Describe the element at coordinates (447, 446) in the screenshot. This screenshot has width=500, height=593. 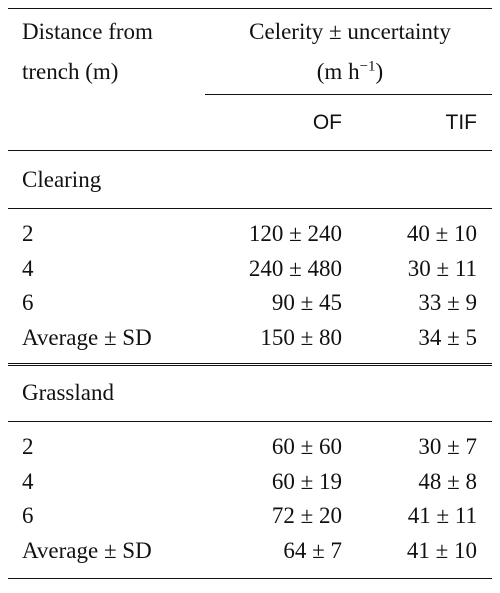
I see `cell-tif: 30 ± 7` at that location.